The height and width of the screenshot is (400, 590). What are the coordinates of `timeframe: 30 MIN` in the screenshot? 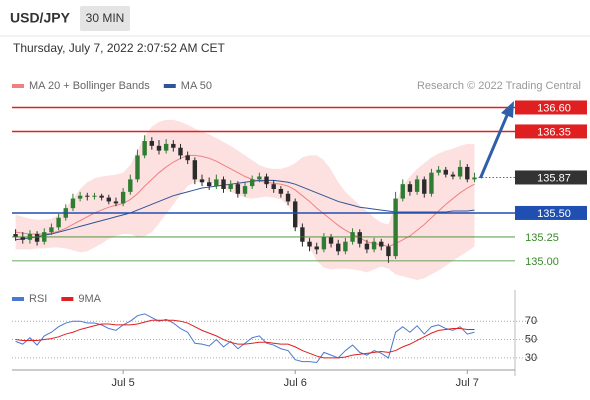 It's located at (105, 18).